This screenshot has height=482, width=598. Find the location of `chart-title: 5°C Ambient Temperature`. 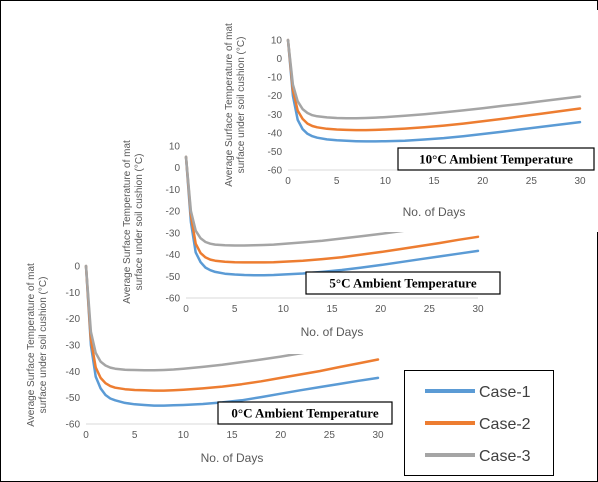

chart-title: 5°C Ambient Temperature is located at coordinates (402, 283).